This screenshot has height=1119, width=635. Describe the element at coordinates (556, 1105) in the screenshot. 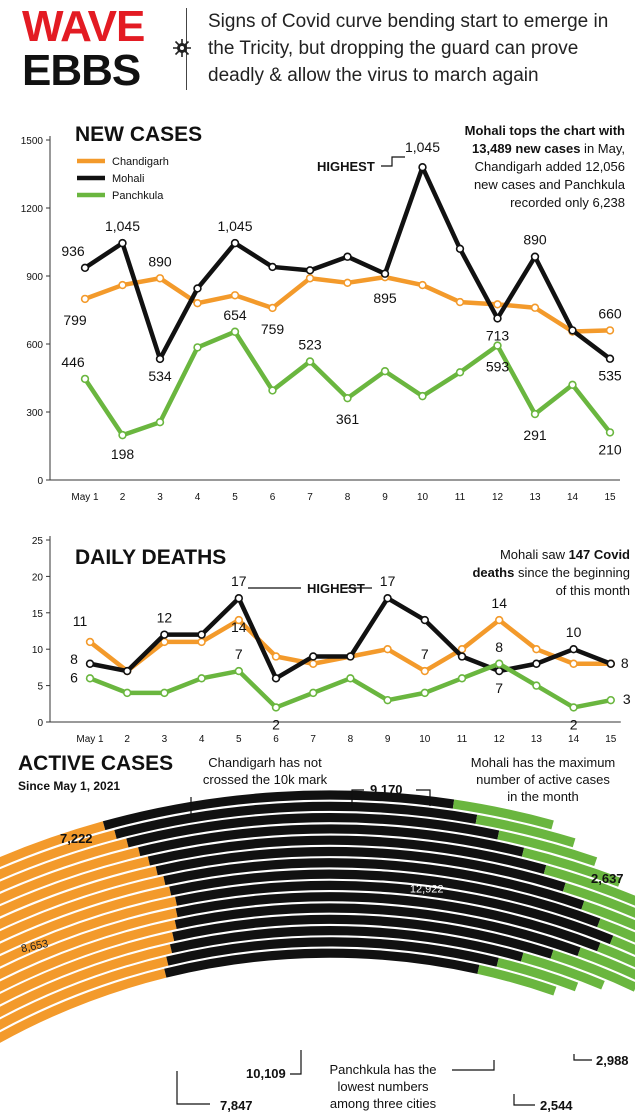

I see `value-label: 2,544` at that location.